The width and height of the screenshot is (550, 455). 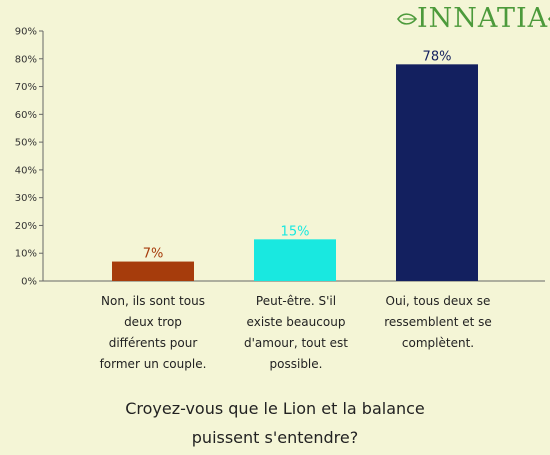 I want to click on innatia-logo: INNATIA, so click(x=473, y=19).